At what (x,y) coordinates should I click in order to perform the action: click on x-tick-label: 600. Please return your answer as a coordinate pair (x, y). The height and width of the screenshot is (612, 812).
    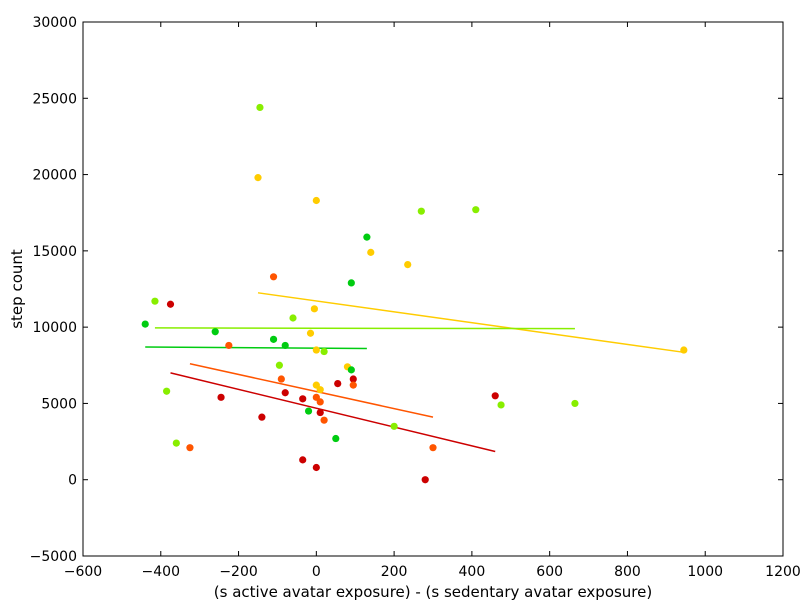
    Looking at the image, I should click on (549, 572).